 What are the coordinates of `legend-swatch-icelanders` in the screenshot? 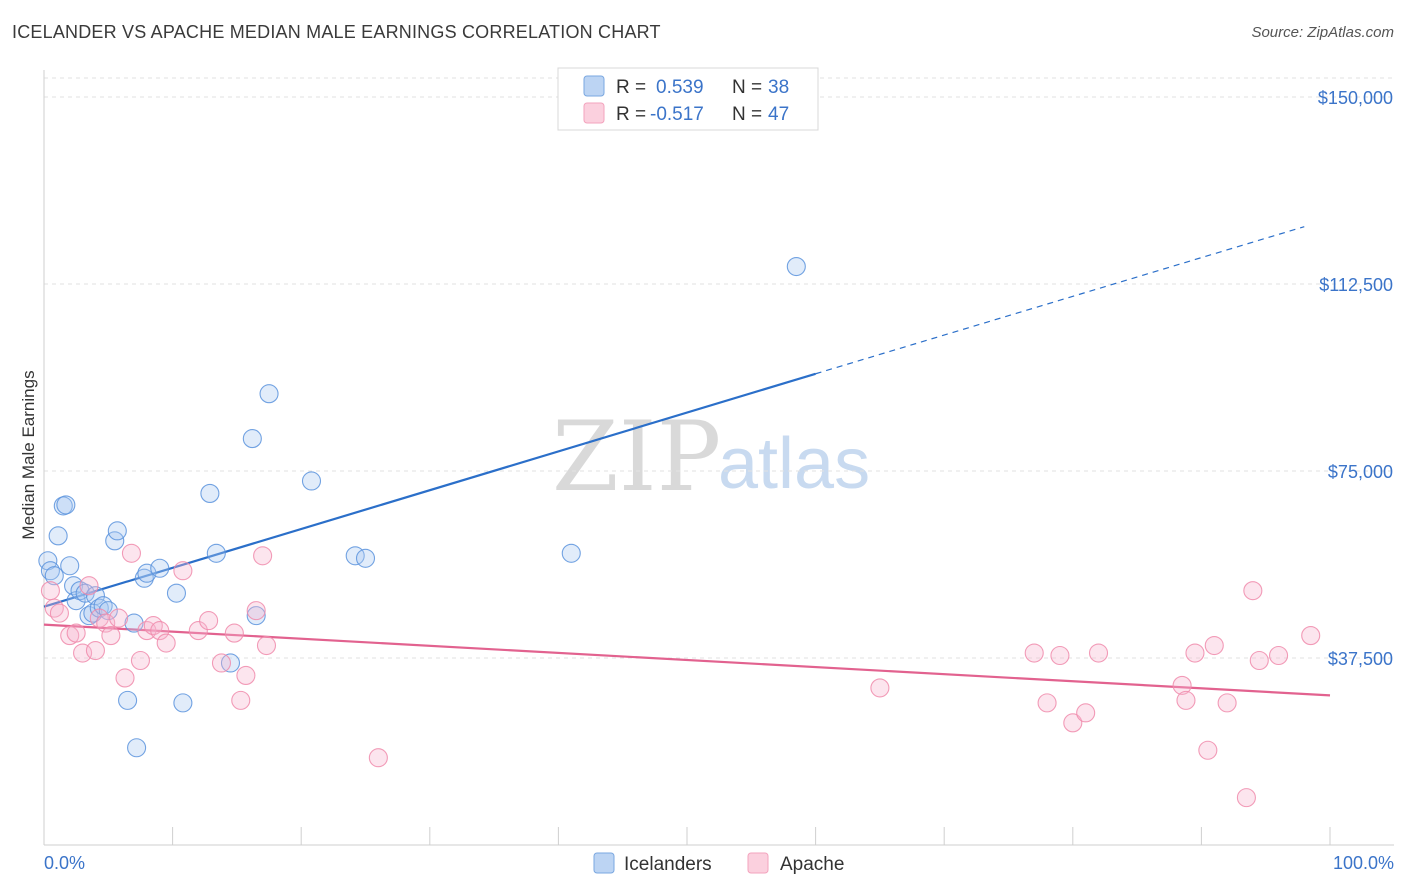 It's located at (594, 86).